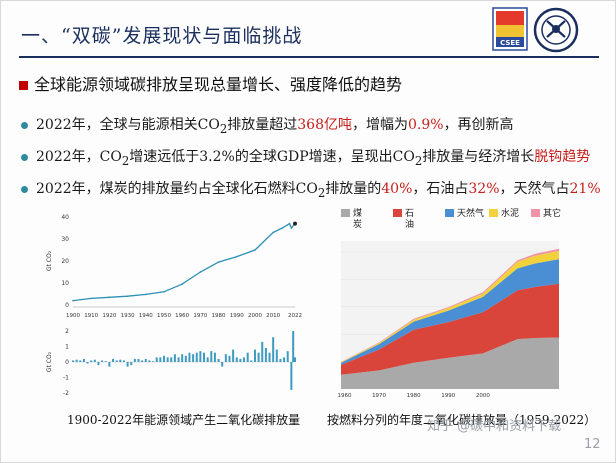 Image resolution: width=616 pixels, height=463 pixels. I want to click on legend-label: 水泥, so click(510, 213).